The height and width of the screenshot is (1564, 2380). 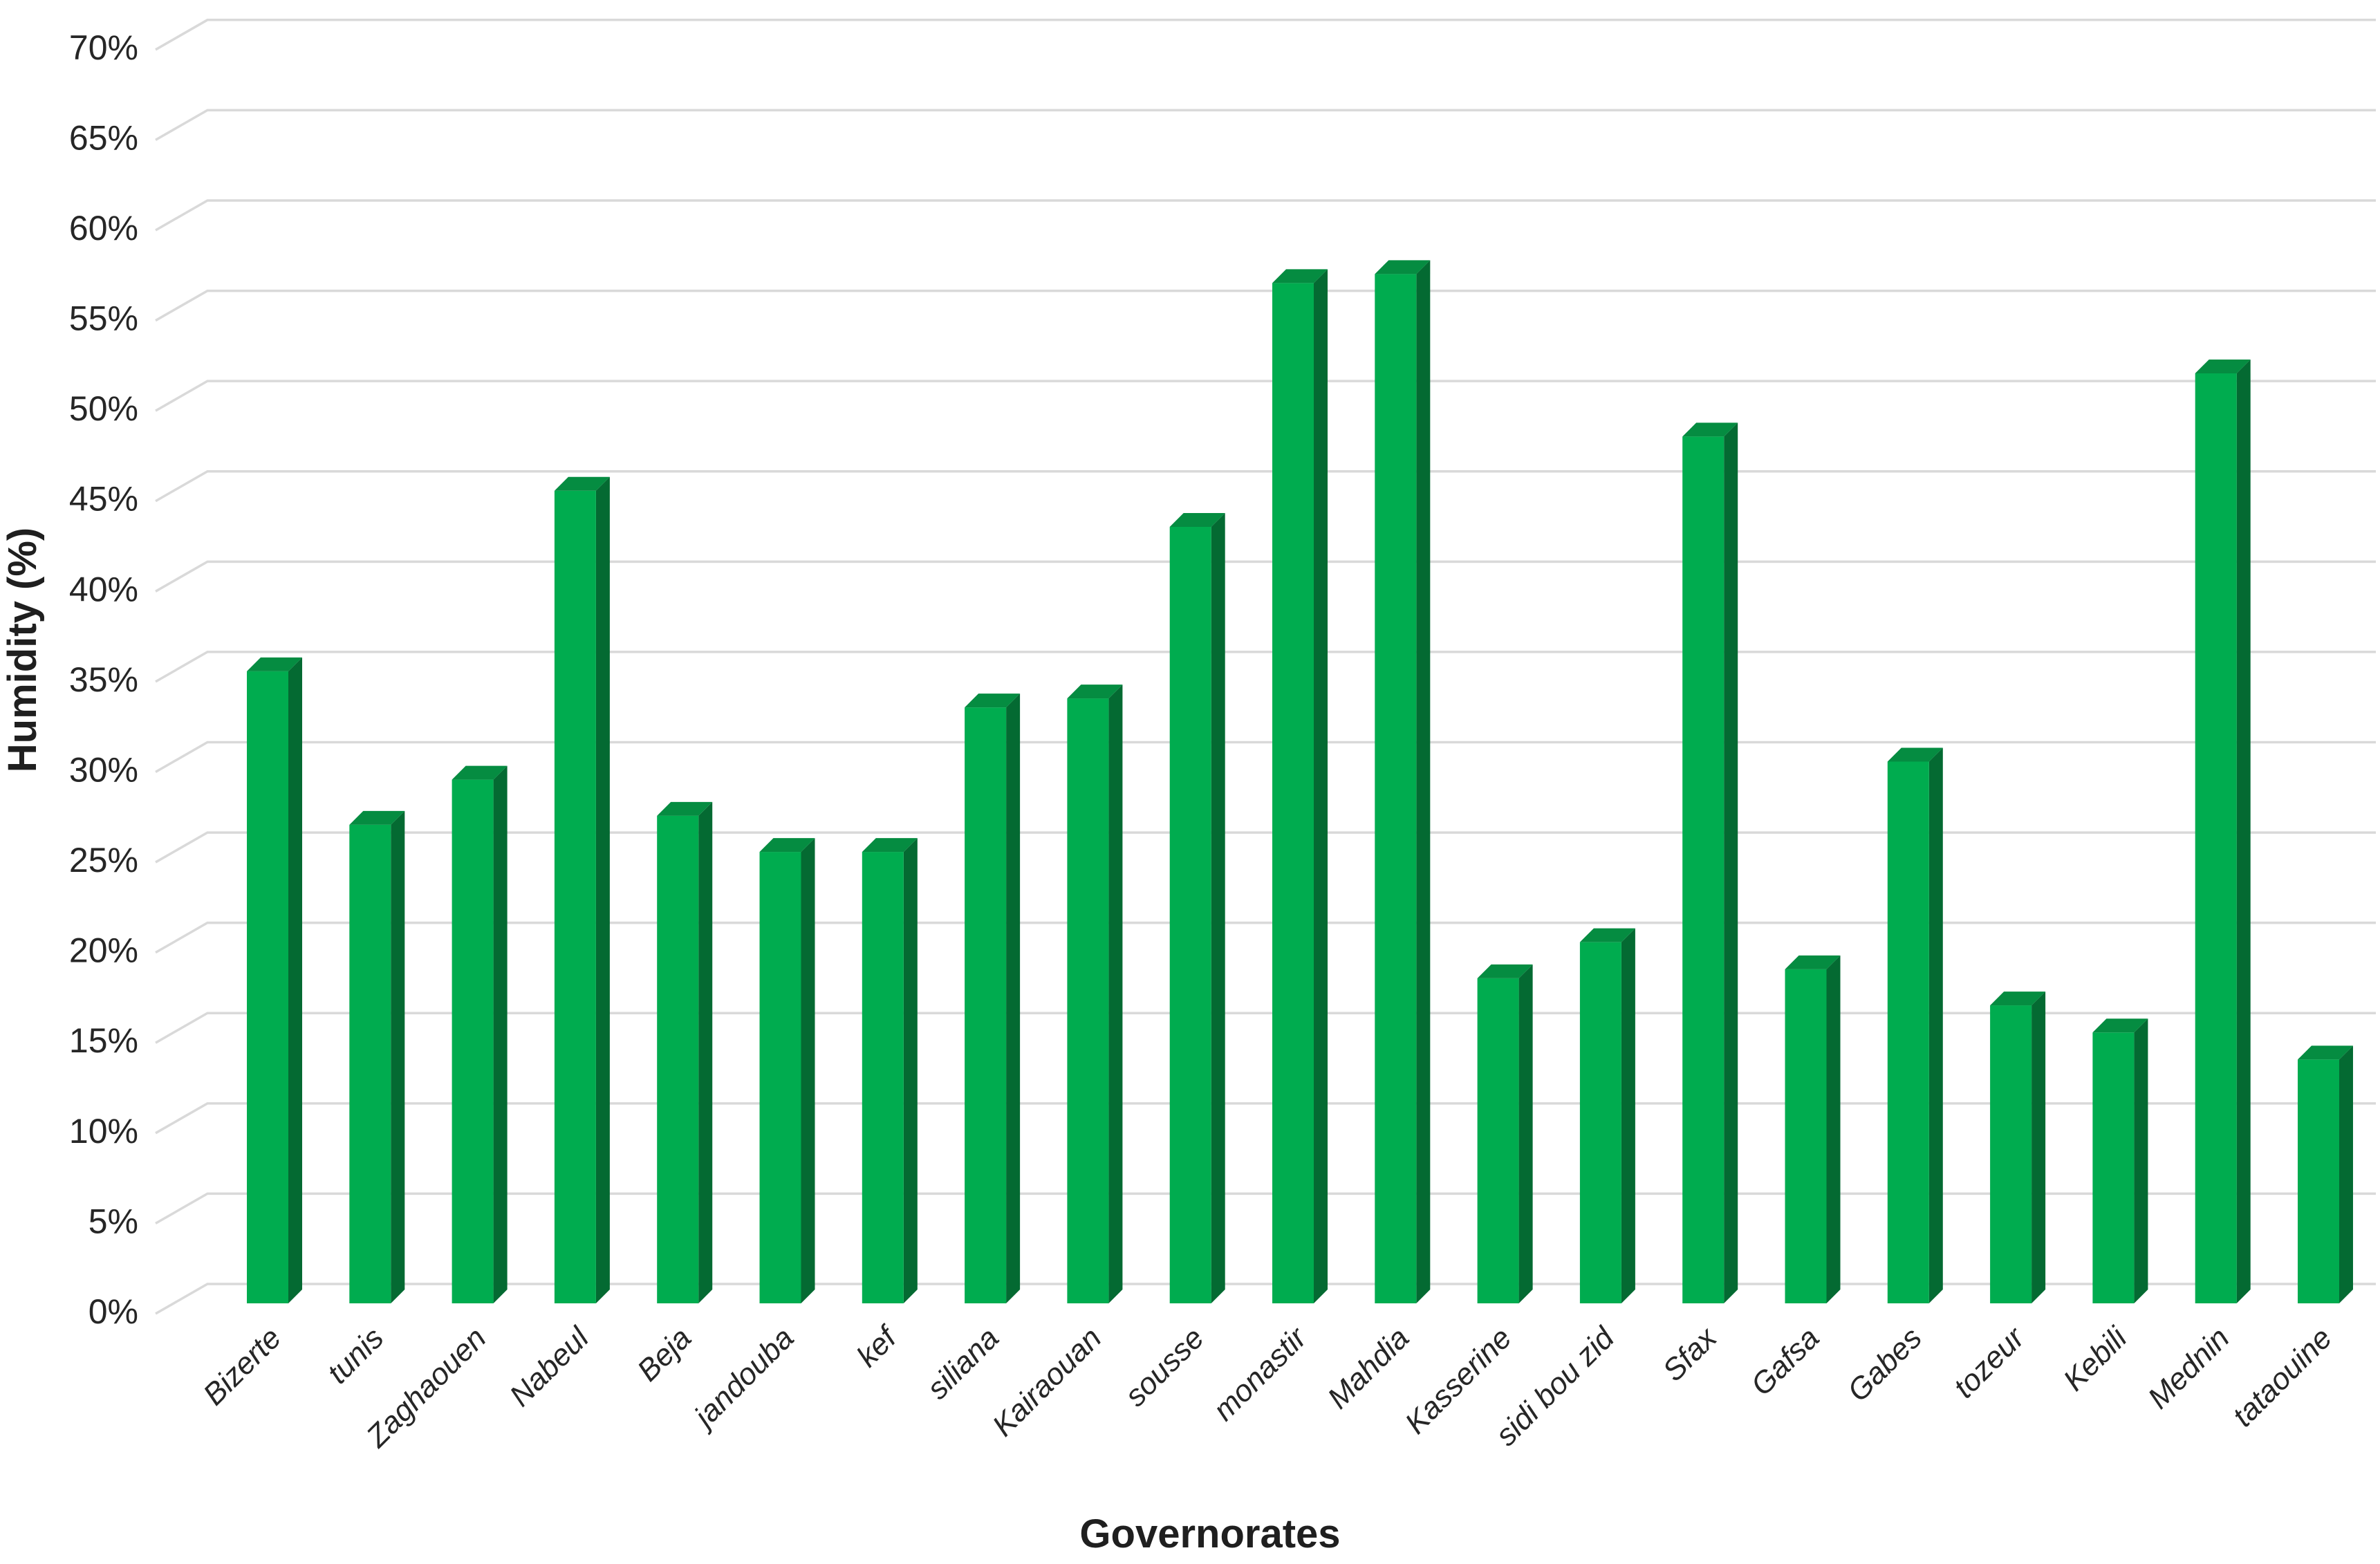 I want to click on bar-Kairaouan, so click(x=1088, y=1000).